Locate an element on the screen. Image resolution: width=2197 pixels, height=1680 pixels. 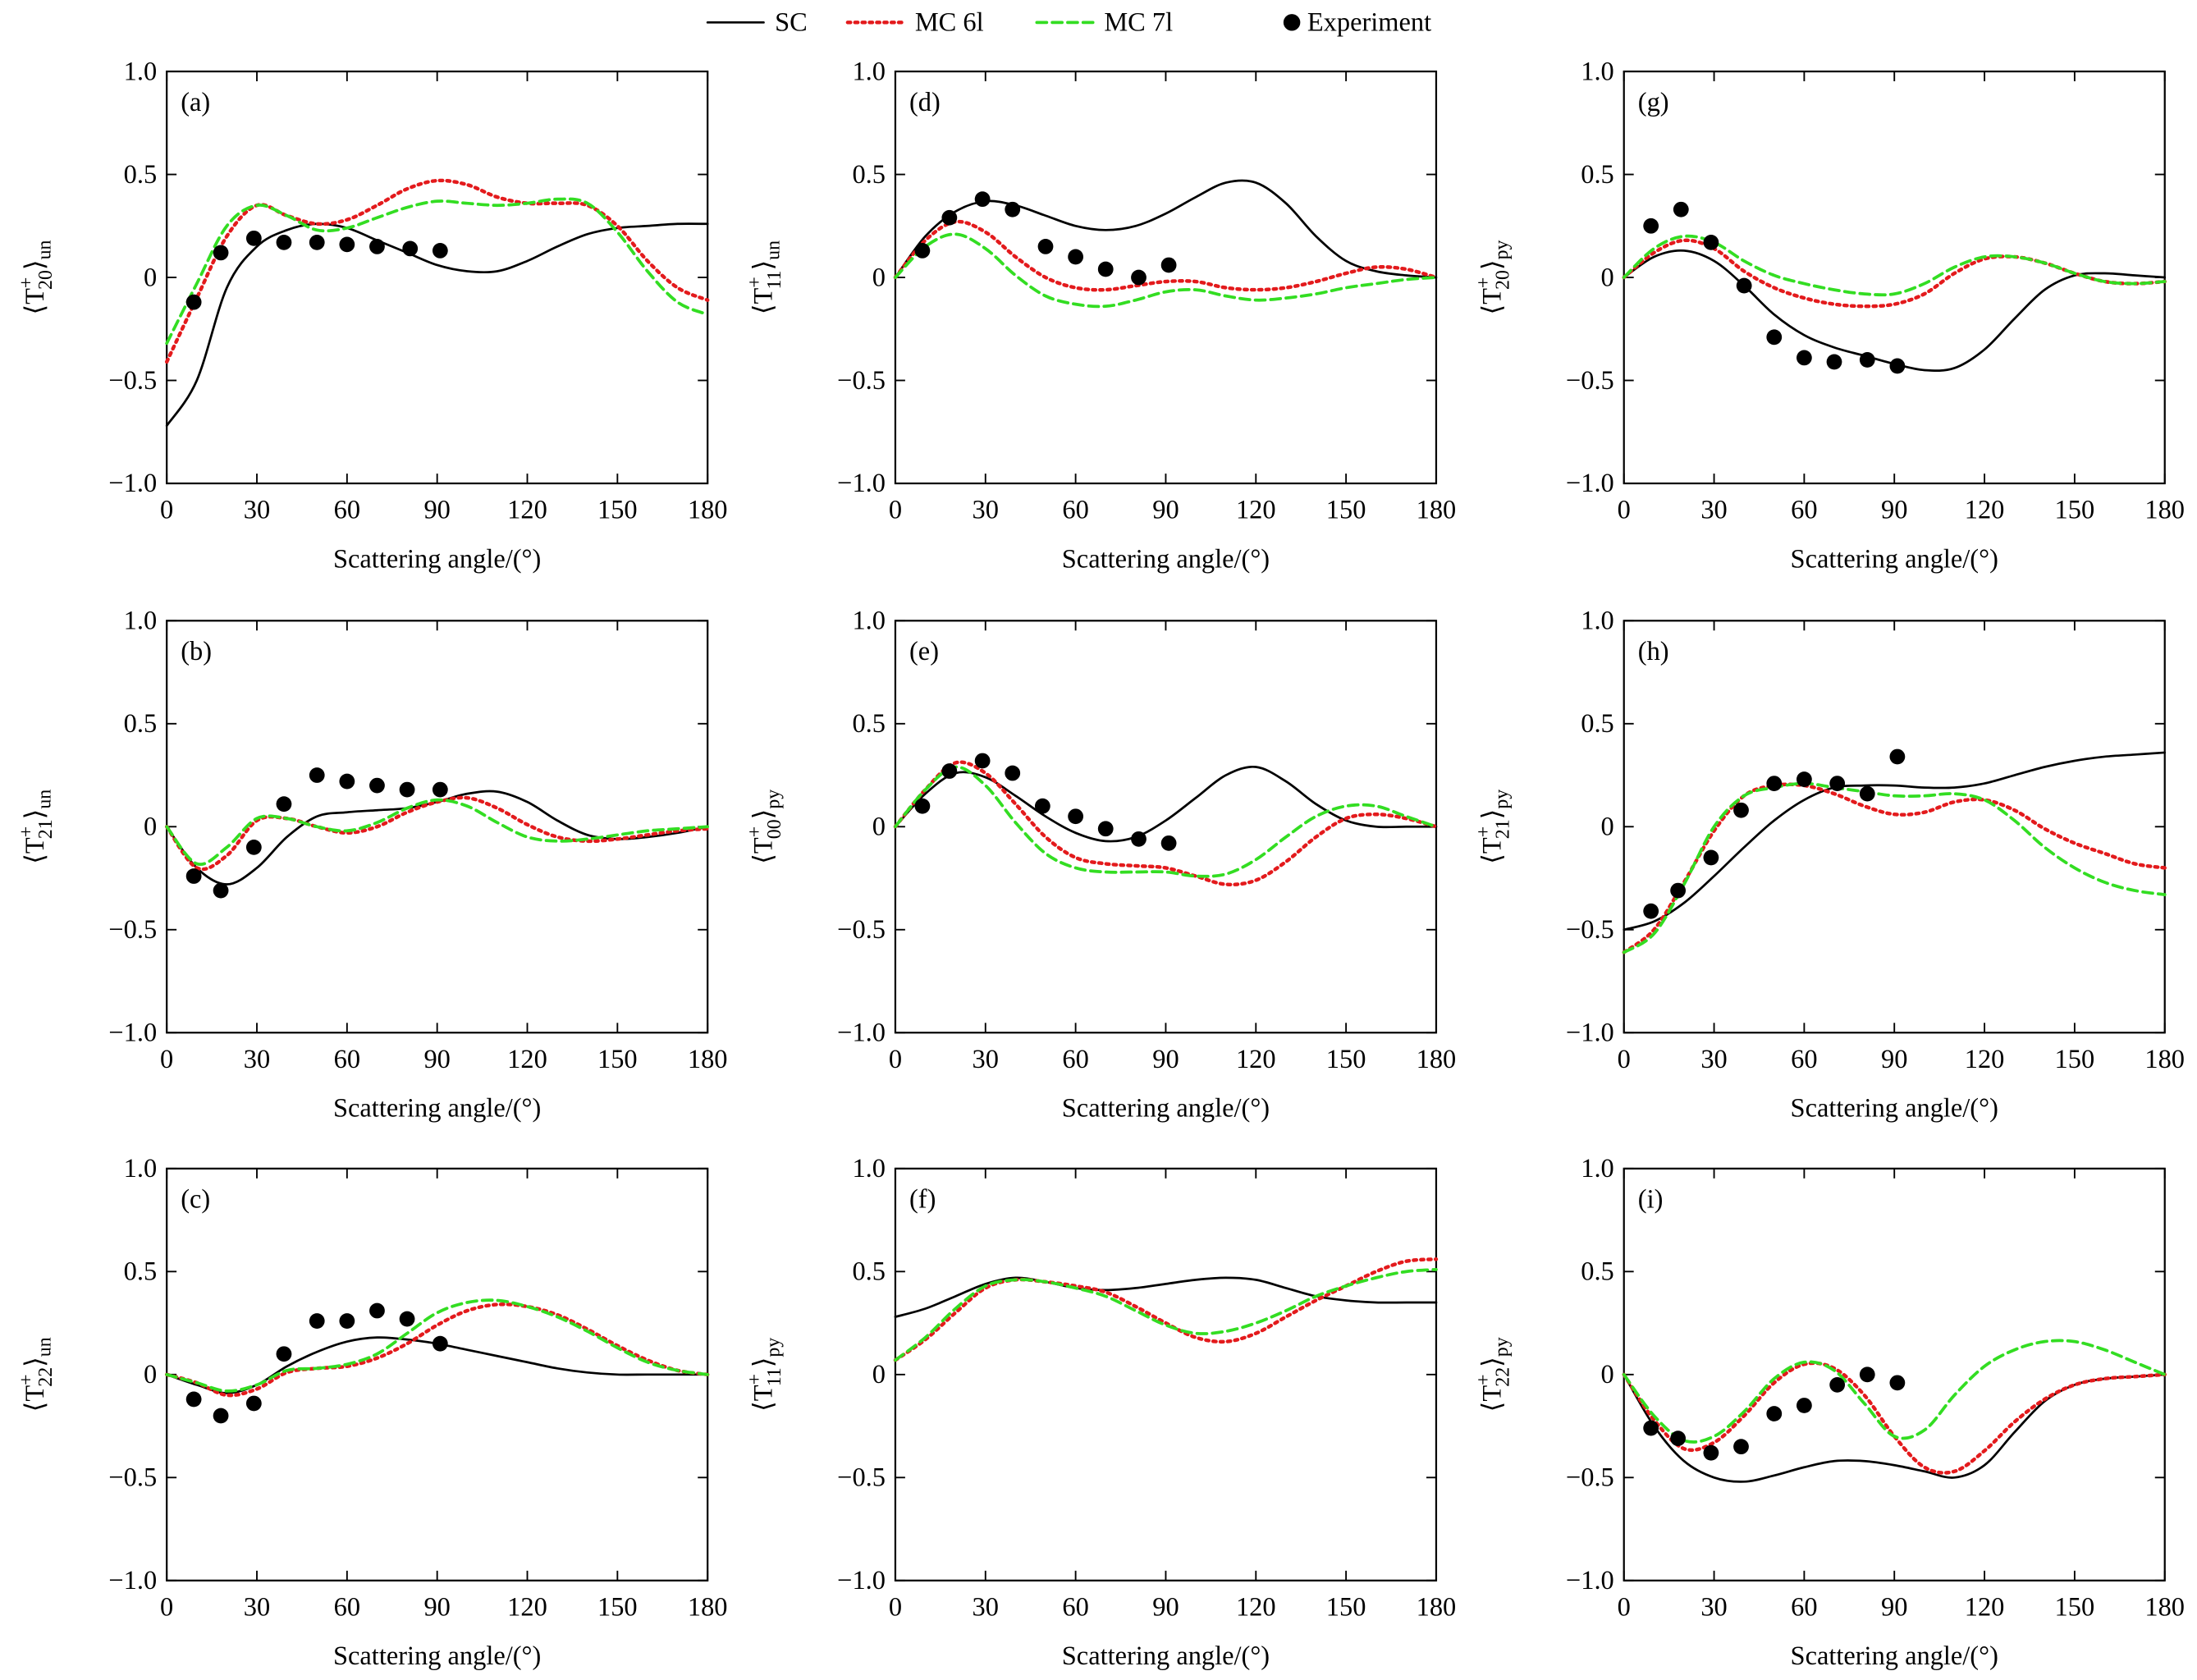
y-axis-label-part: py is located at coordinates (1502, 249).